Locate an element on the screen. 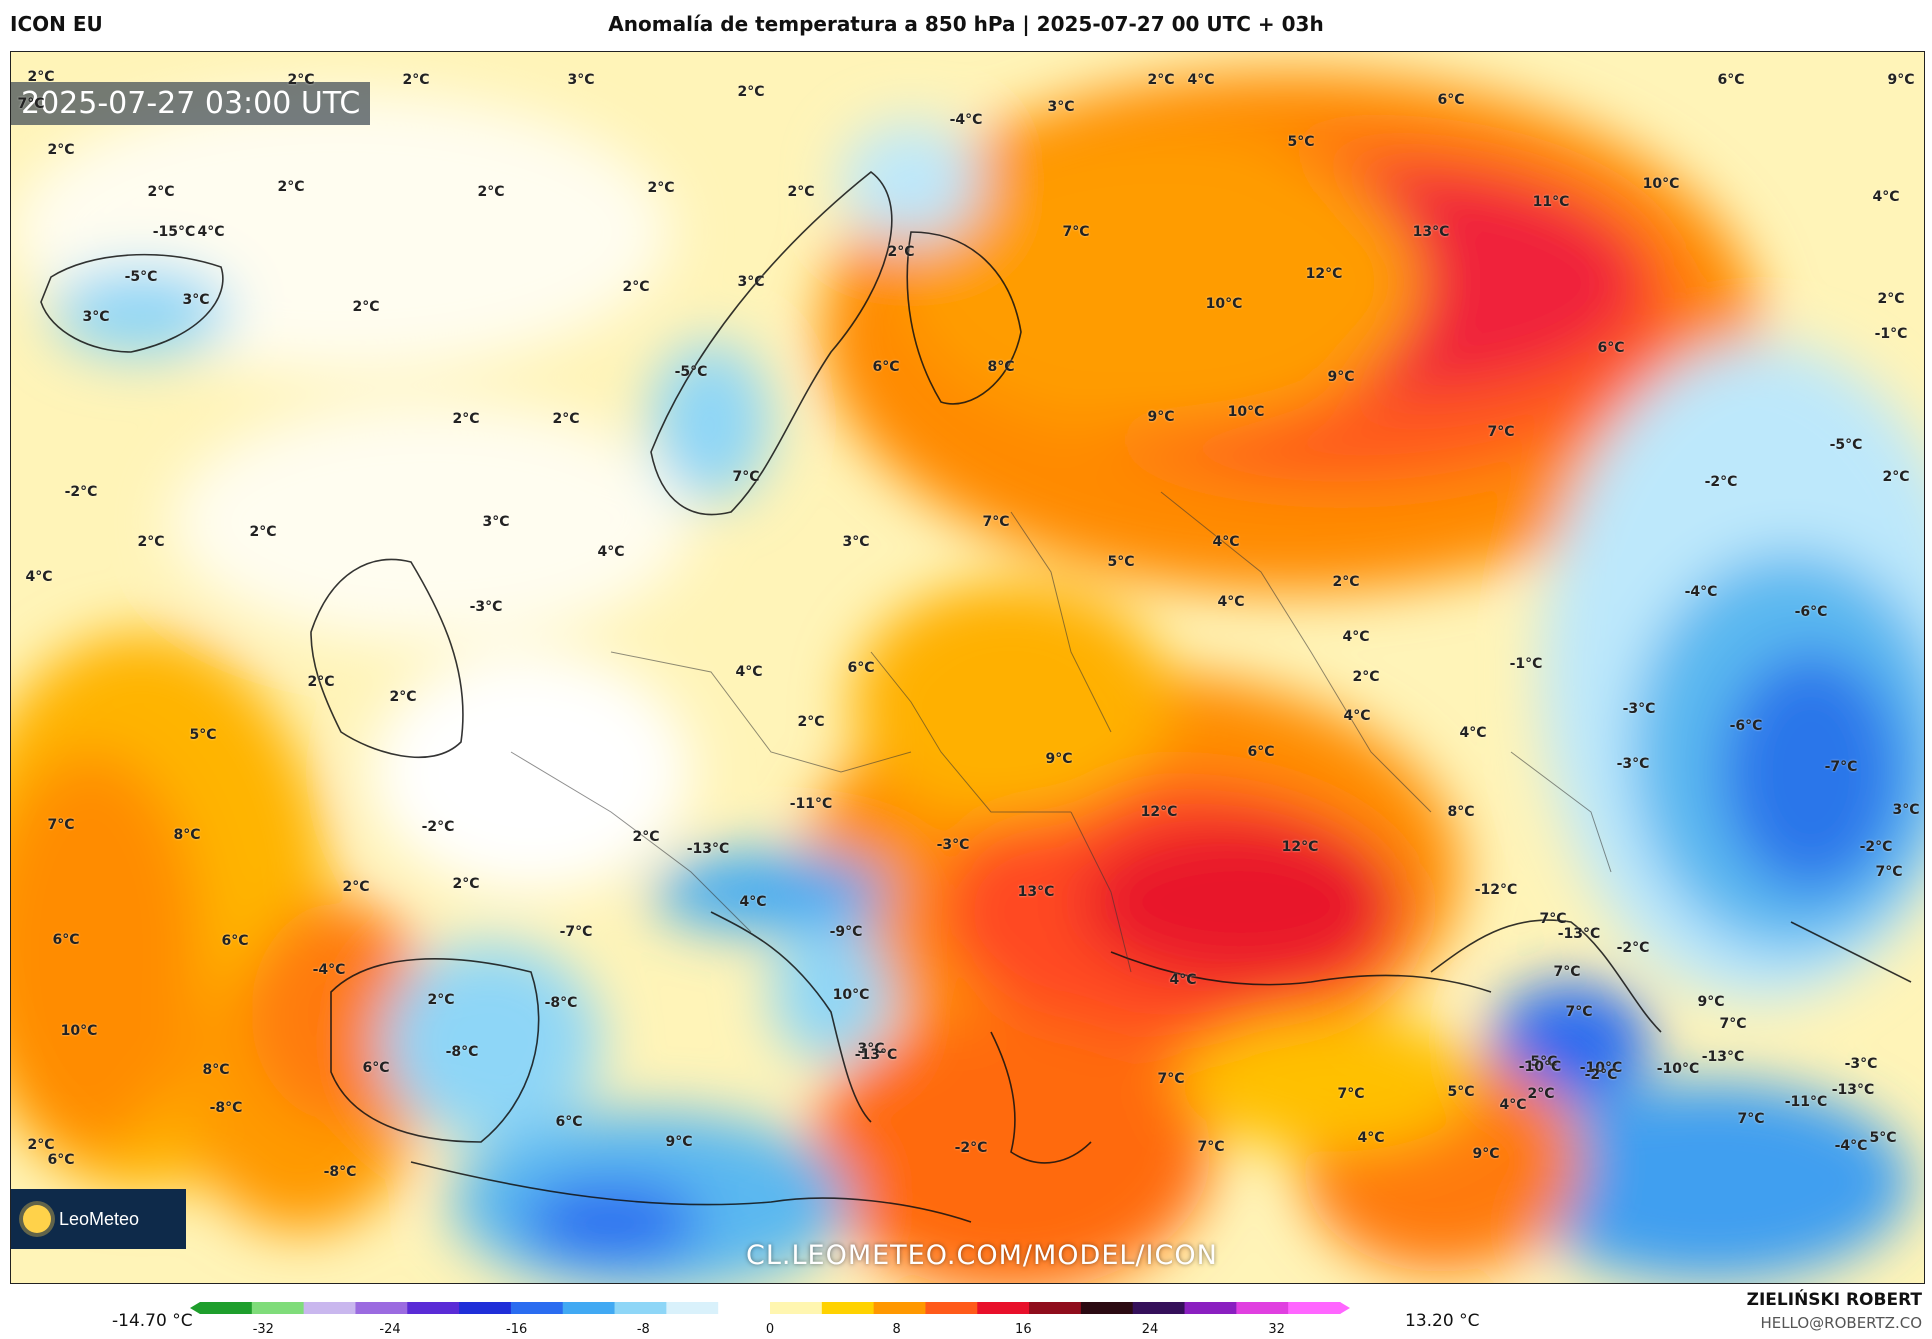 This screenshot has height=1339, width=1932. sun-icon is located at coordinates (37, 1219).